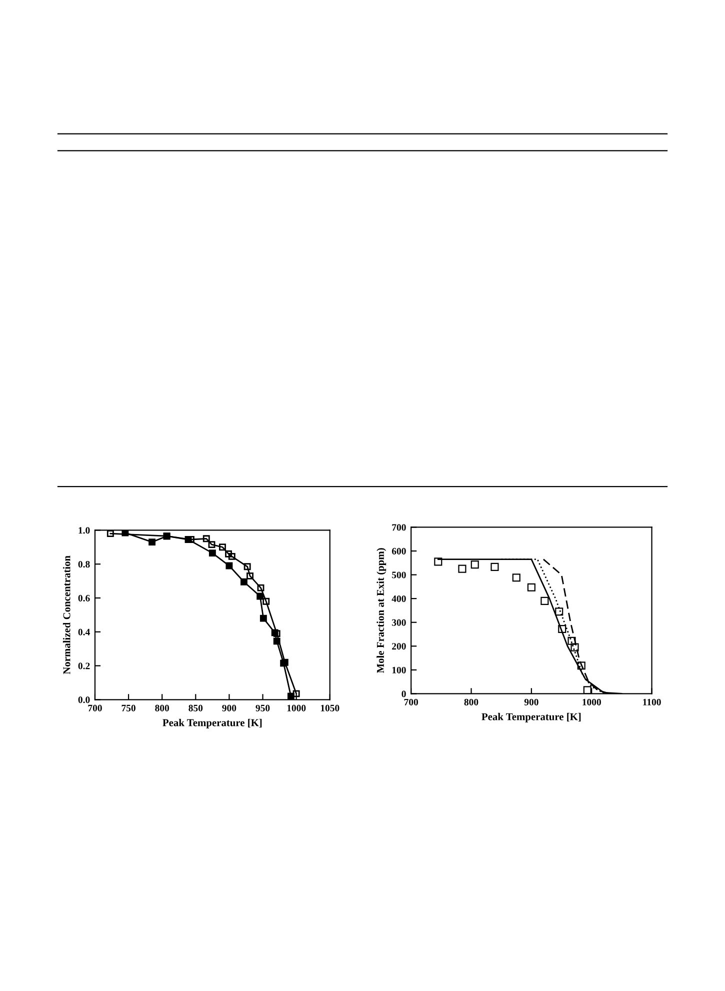 The image size is (725, 991). I want to click on x-tick-label: 750, so click(129, 708).